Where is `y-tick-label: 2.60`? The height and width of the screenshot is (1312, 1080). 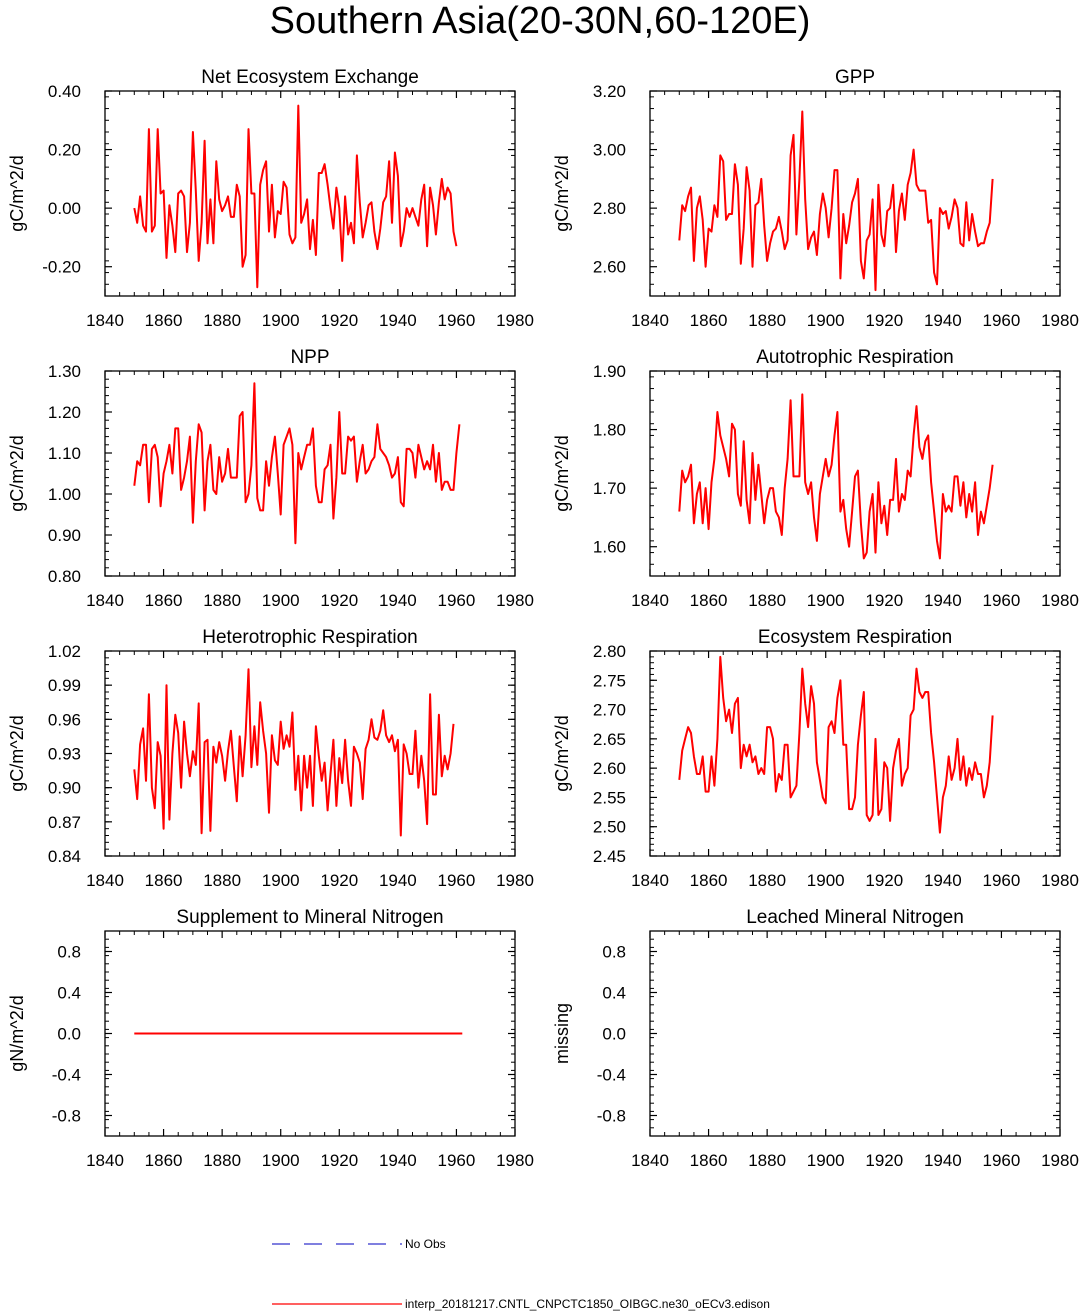
y-tick-label: 2.60 is located at coordinates (609, 267).